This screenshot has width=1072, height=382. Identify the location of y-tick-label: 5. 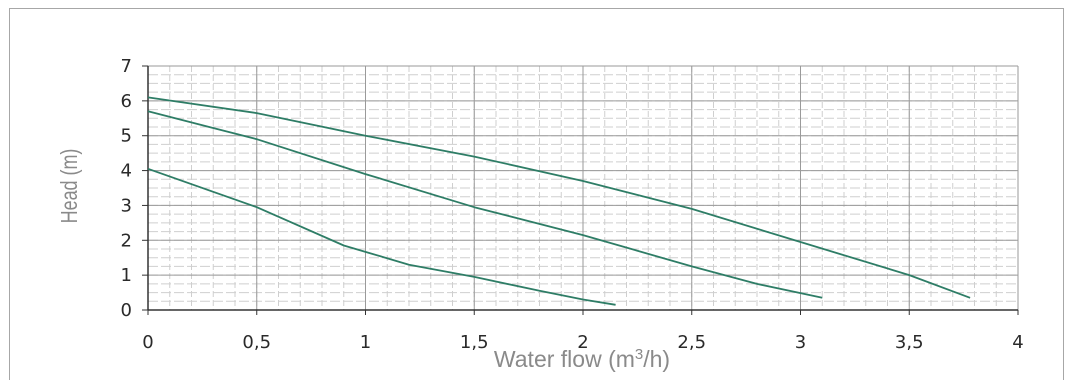
(126, 136).